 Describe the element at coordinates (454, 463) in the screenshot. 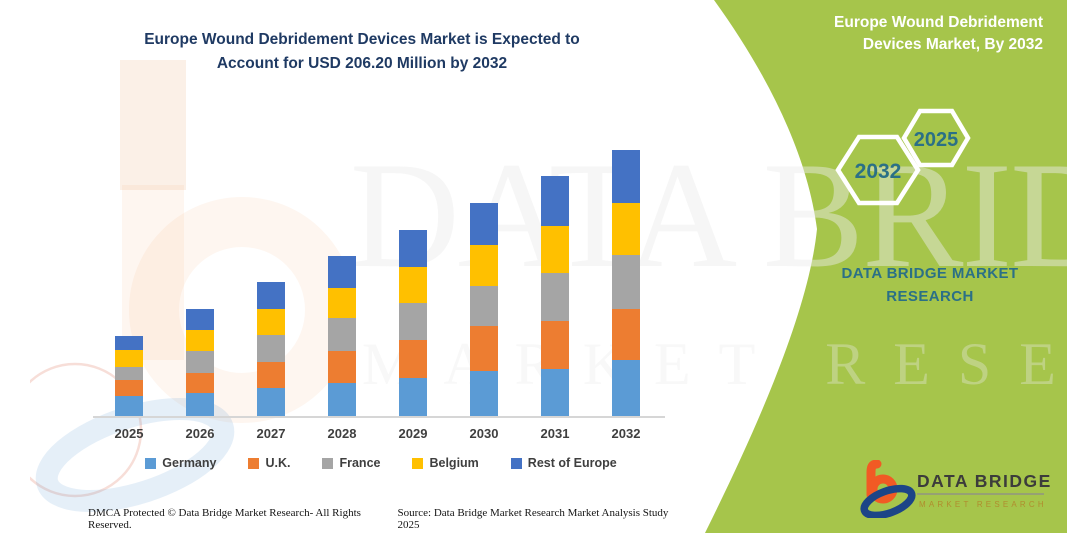

I see `legend-label: Belgium` at that location.